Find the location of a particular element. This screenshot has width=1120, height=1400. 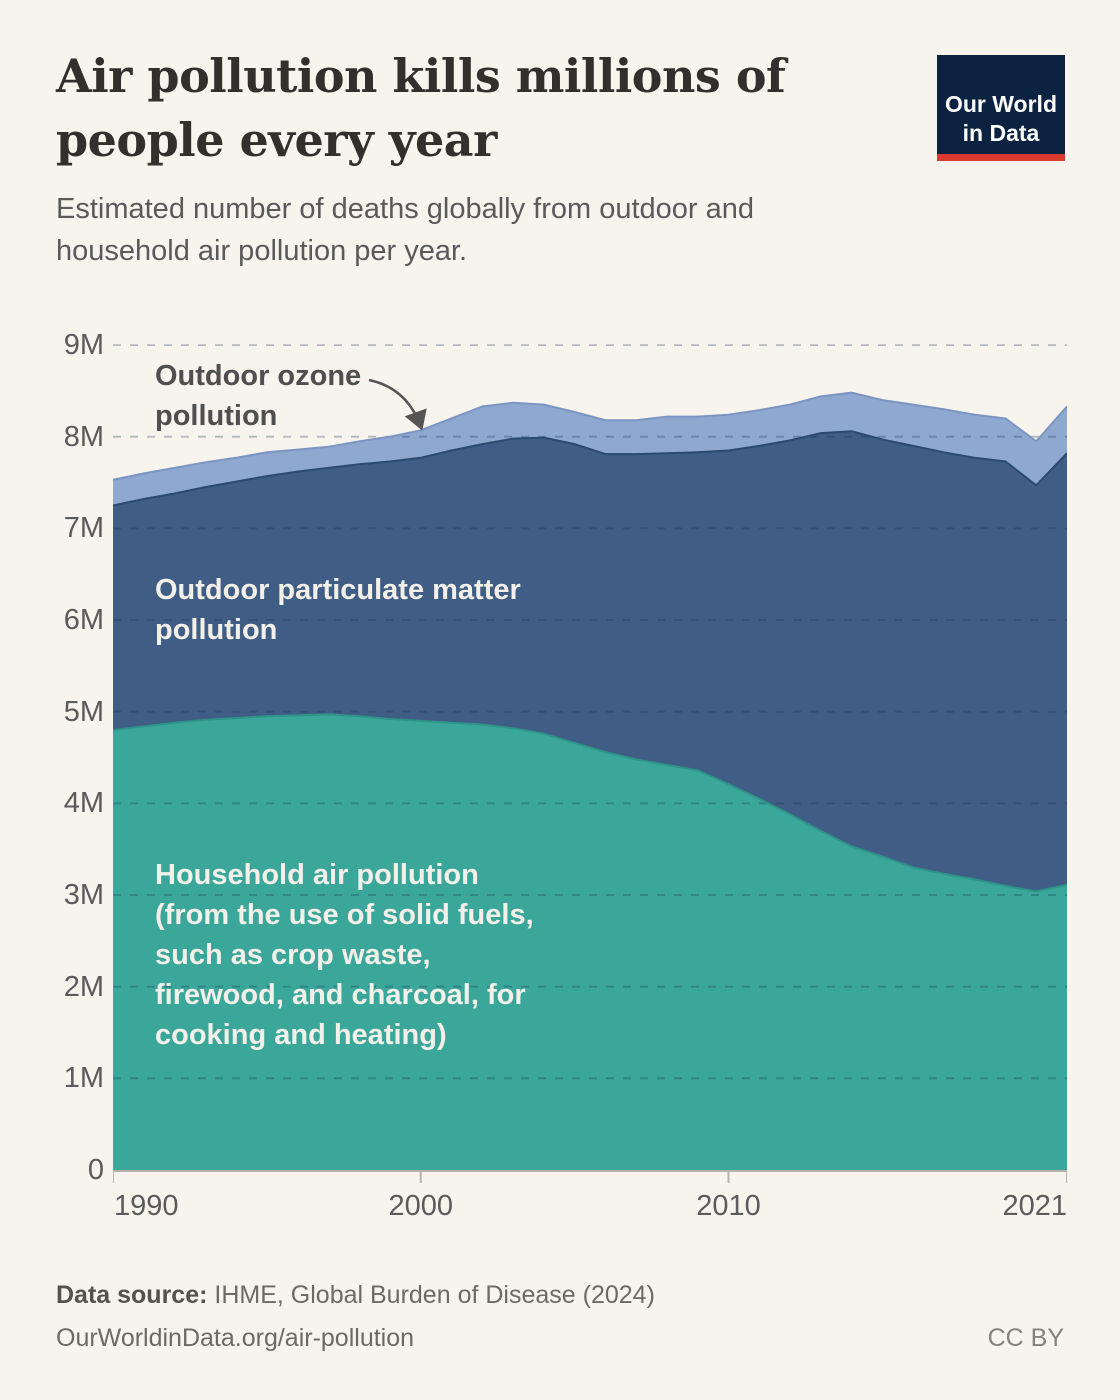

y-tick-label-4M: 4M is located at coordinates (83, 803).